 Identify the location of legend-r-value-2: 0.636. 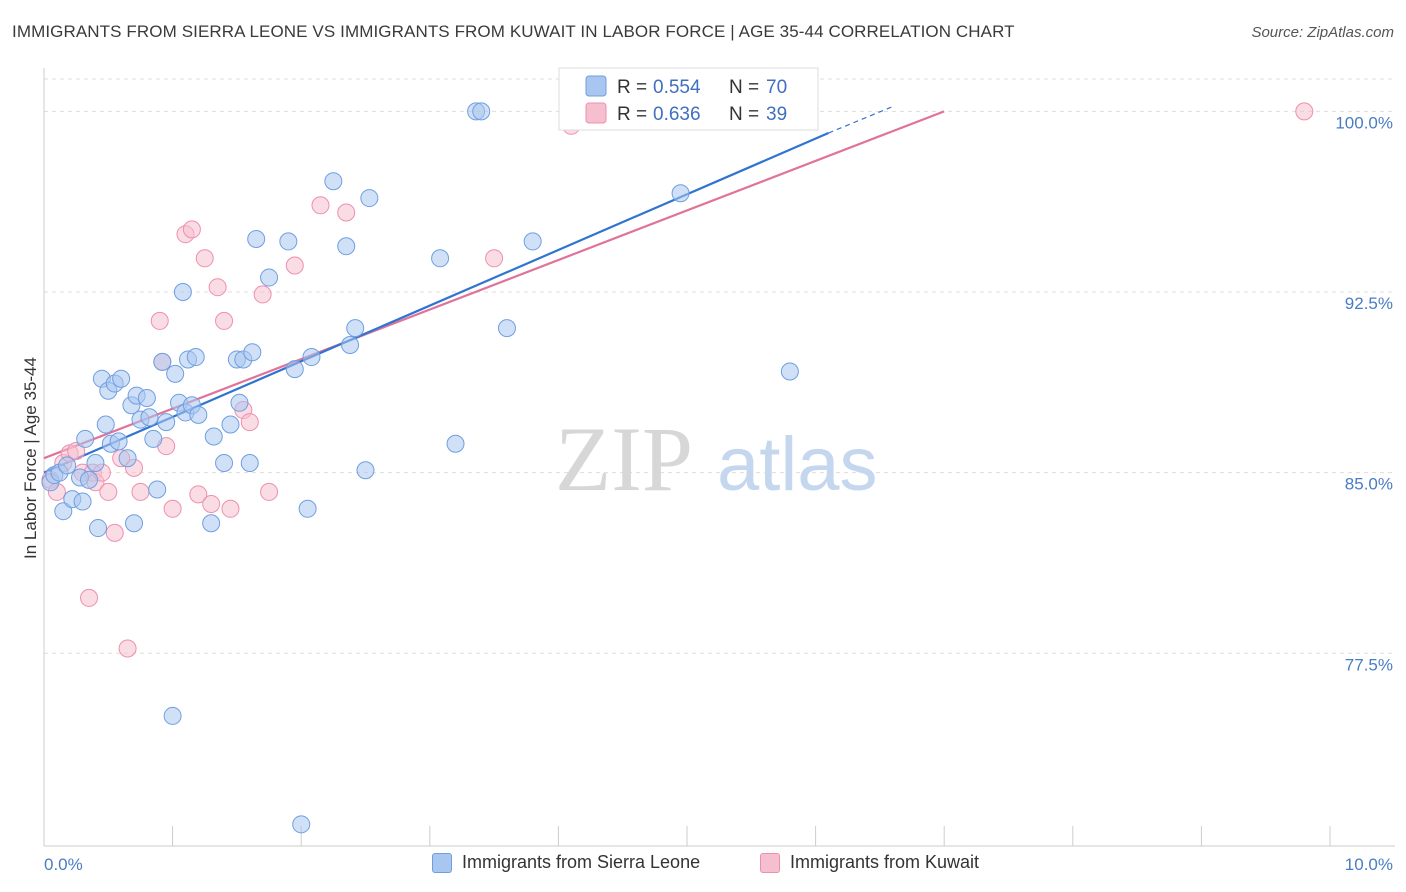
(677, 114).